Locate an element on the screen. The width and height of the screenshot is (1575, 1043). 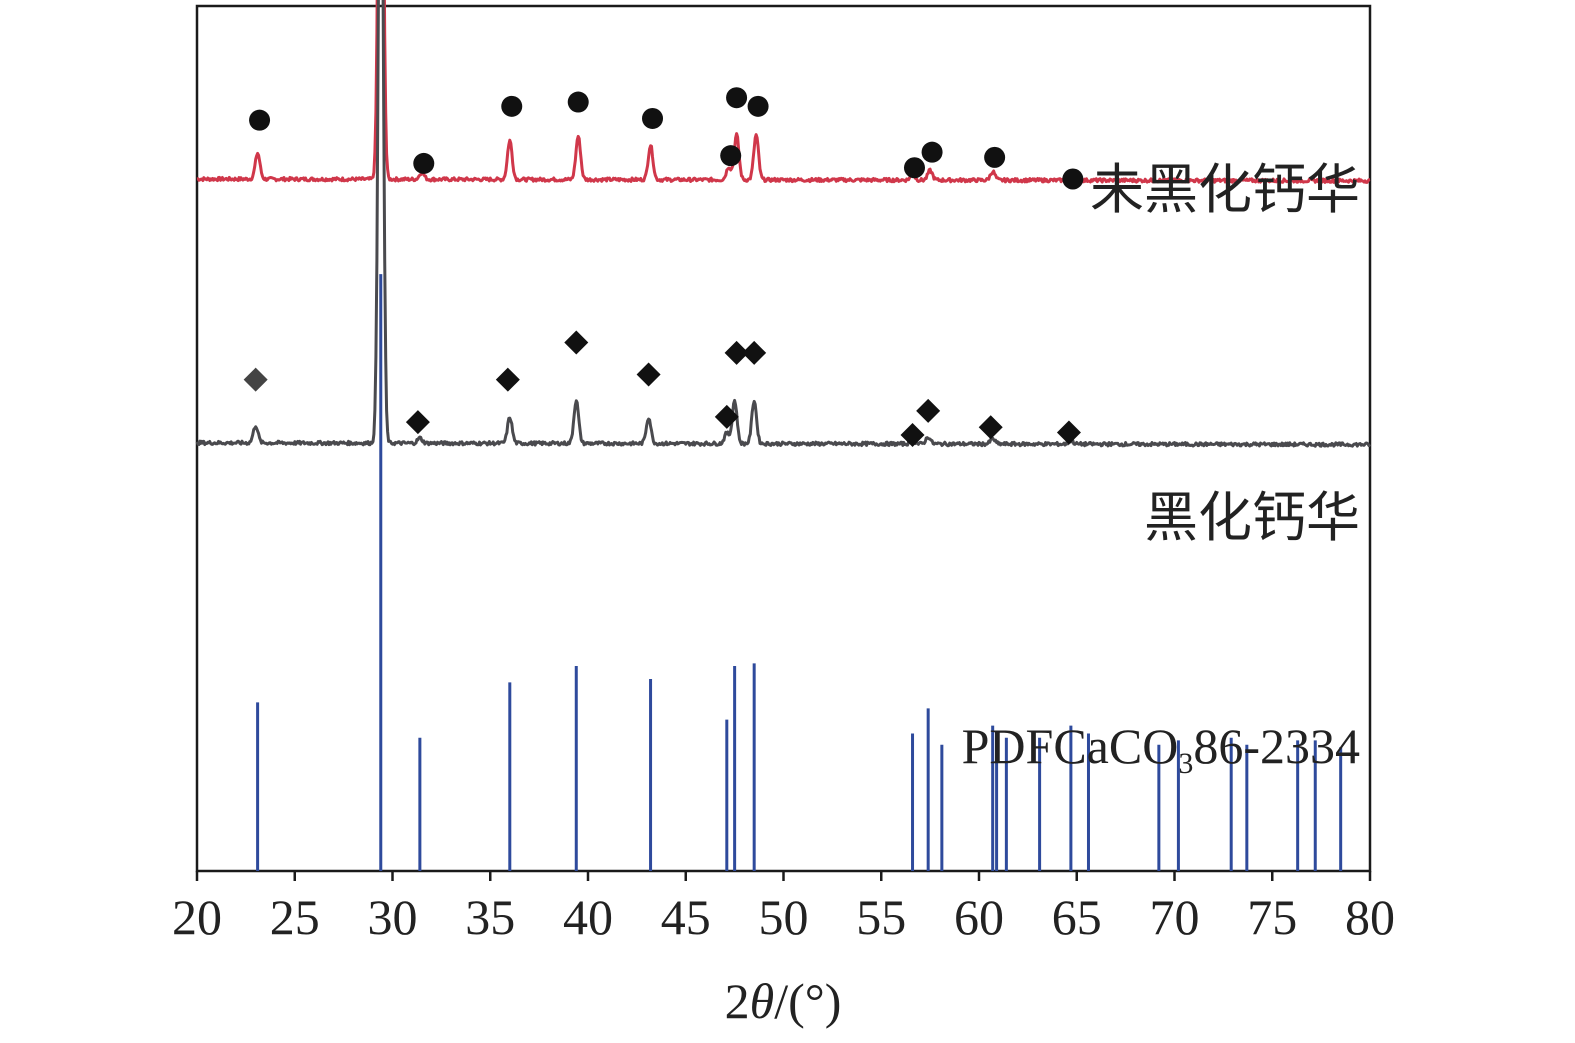
x-tick-label-60: 60 is located at coordinates (979, 917).